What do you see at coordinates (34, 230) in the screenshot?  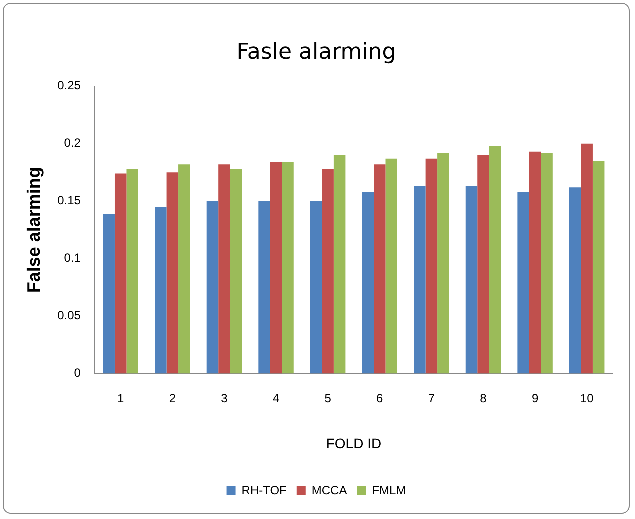 I see `y-axis-title: False alarming` at bounding box center [34, 230].